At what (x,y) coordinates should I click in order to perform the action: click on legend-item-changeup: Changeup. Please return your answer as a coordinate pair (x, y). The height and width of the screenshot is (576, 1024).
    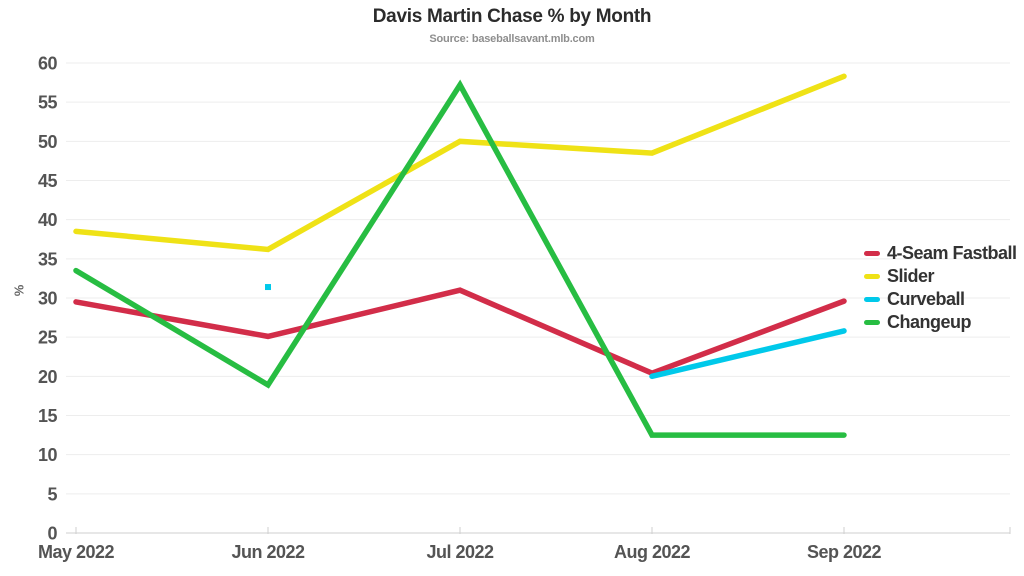
    Looking at the image, I should click on (940, 321).